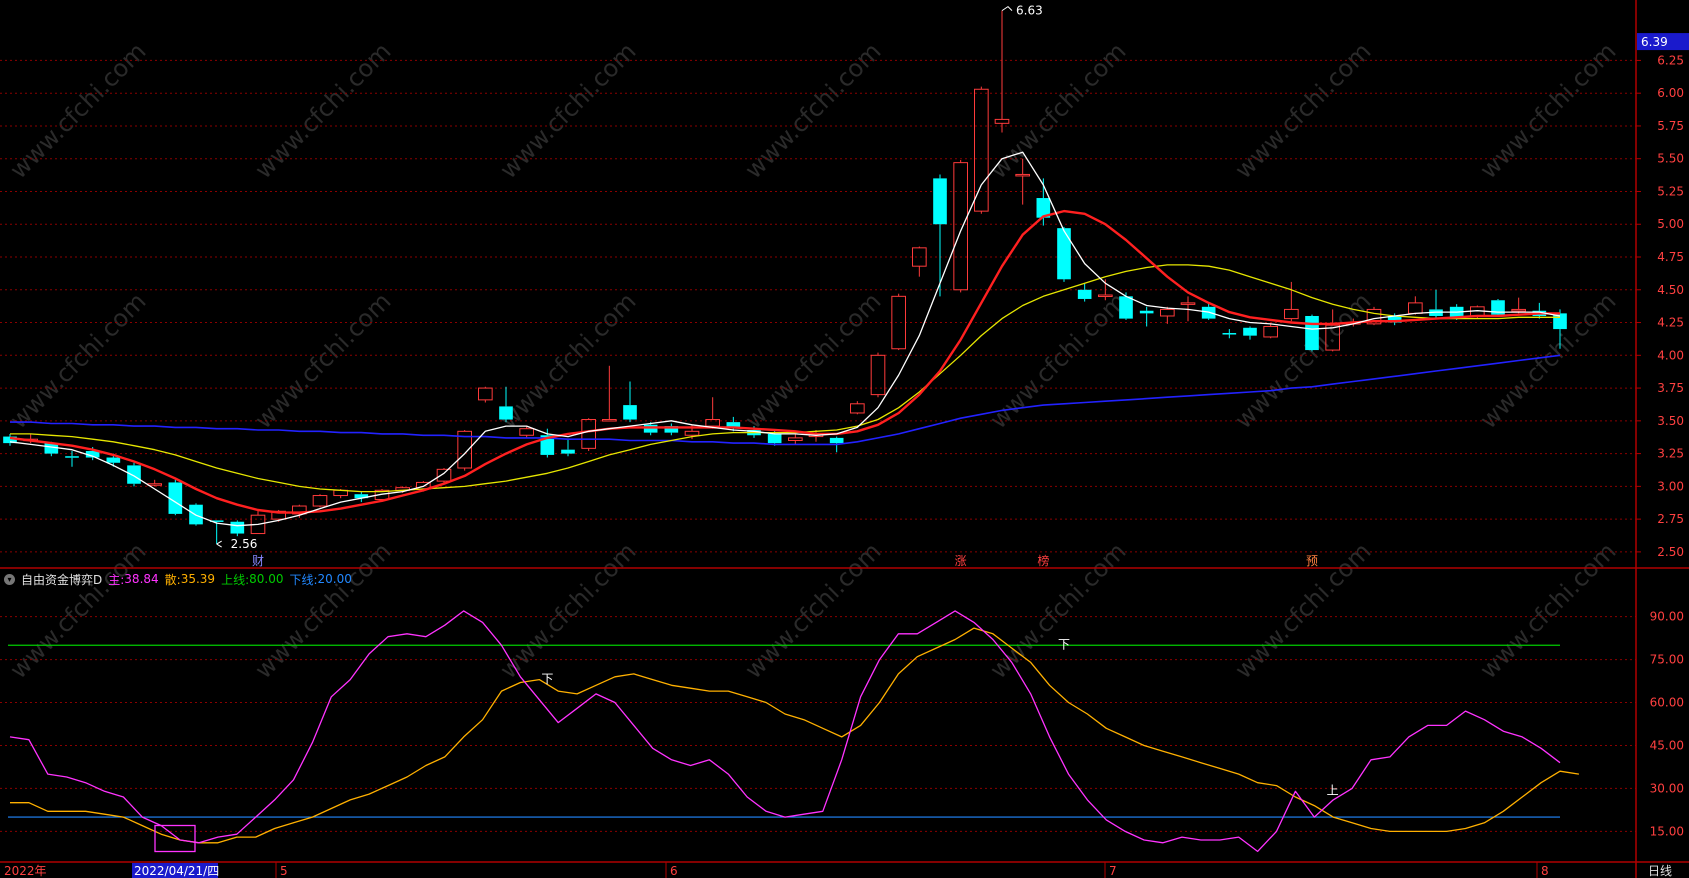  Describe the element at coordinates (1667, 703) in the screenshot. I see `indicator-tick-label: 60.00` at that location.